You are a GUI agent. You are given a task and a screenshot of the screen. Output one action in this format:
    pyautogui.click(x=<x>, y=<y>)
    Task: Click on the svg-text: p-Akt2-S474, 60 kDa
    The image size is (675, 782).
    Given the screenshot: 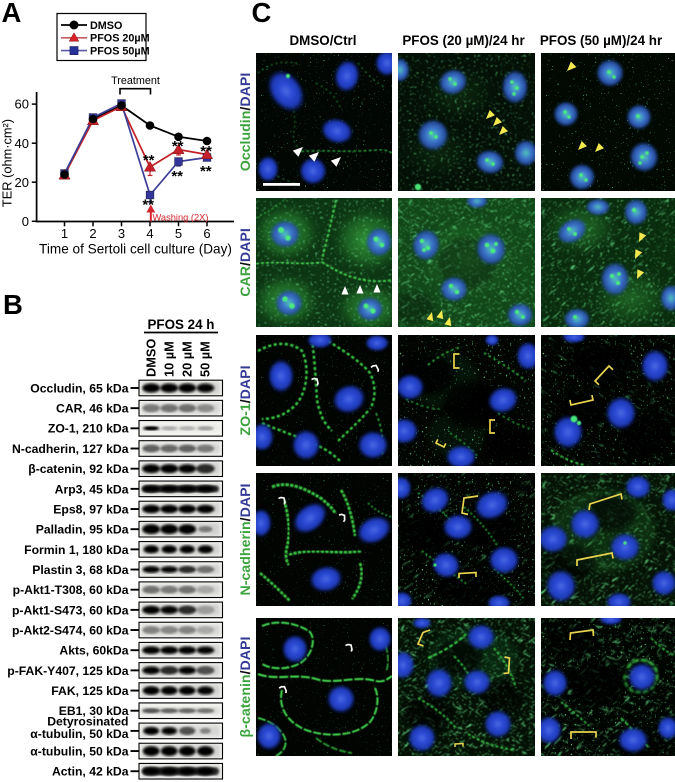 What is the action you would take?
    pyautogui.click(x=70, y=630)
    